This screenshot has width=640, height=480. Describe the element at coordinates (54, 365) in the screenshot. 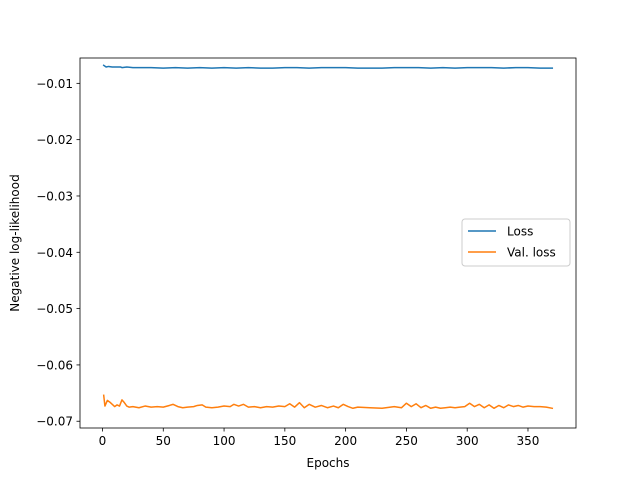

I see `y-tick-label: −0.06` at that location.